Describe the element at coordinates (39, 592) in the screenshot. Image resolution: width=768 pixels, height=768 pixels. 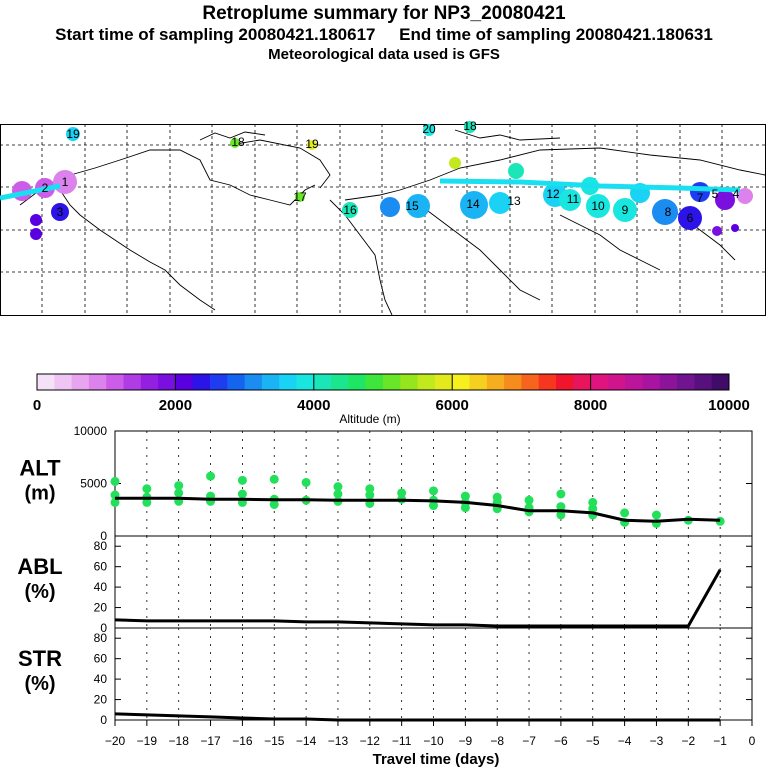
I see `abl-axis-unit: (%)` at that location.